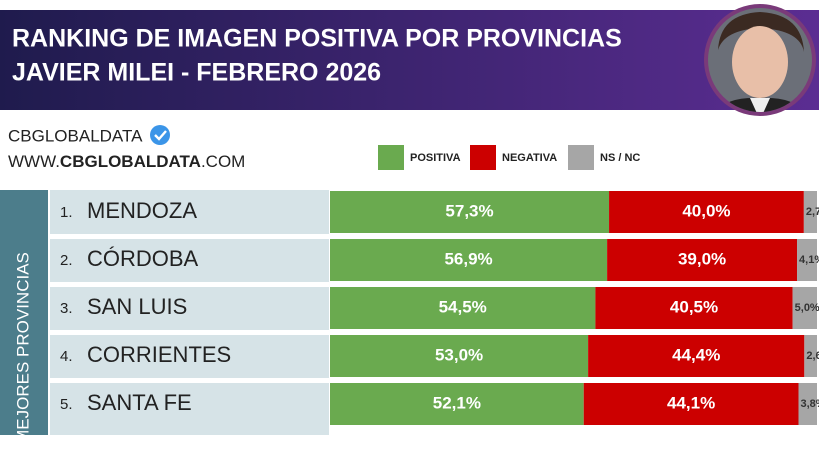  I want to click on category-label: SAN LUIS, so click(137, 306).